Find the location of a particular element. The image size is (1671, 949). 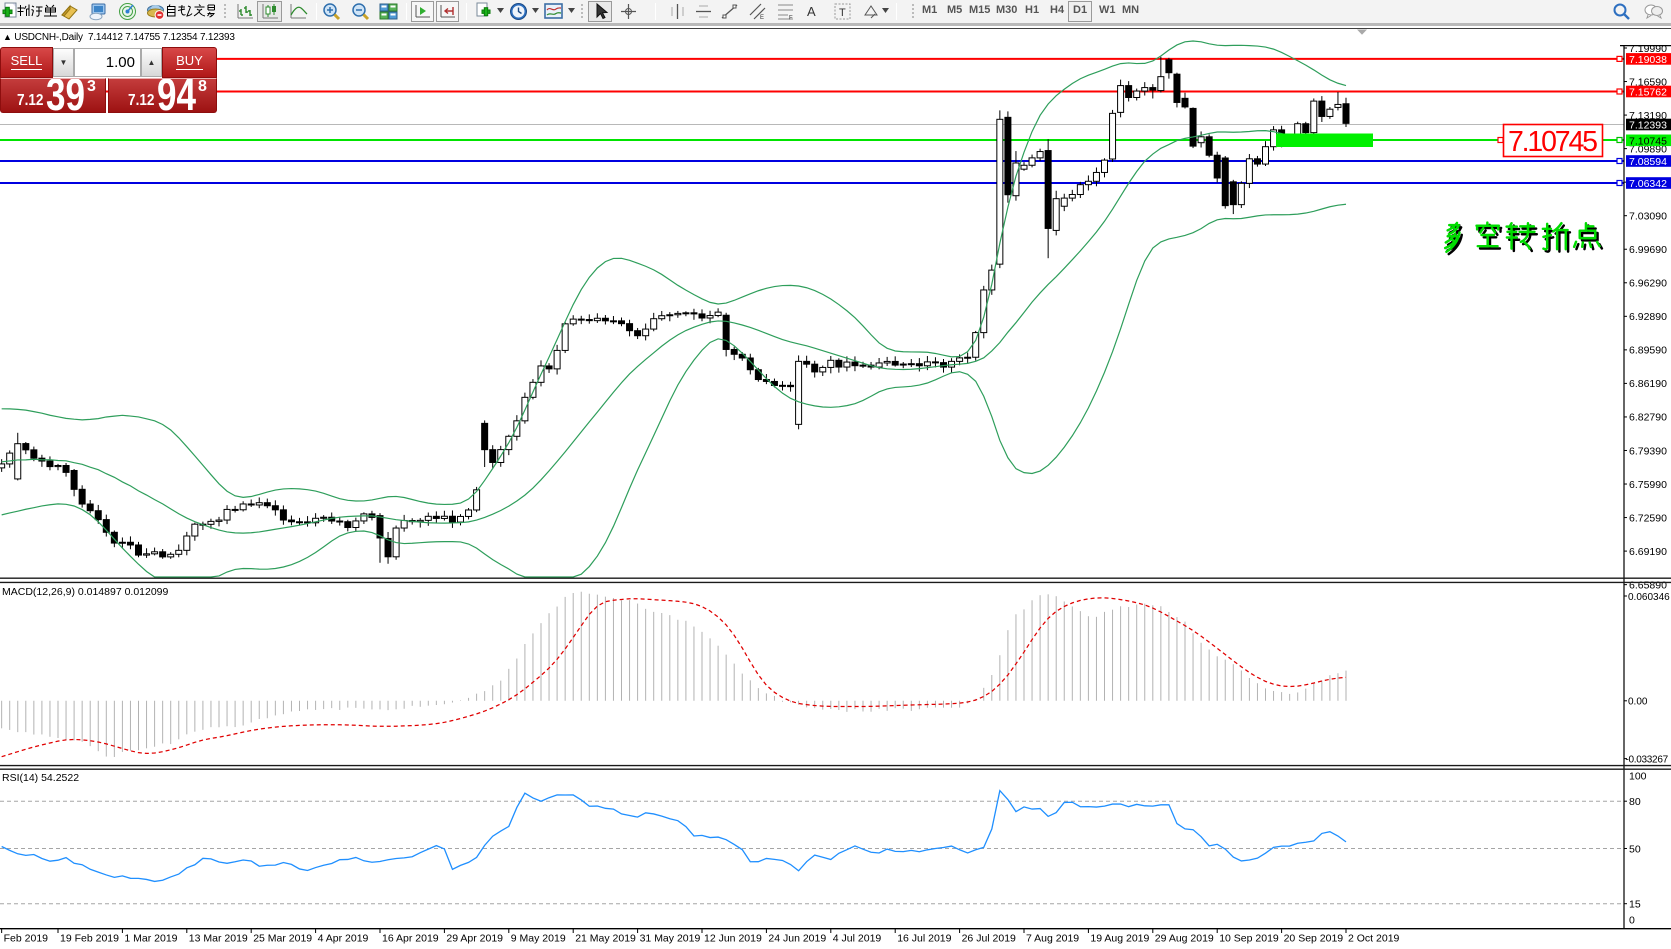

svg-text:MACD(12,26,9) 0.014897 0.01209: MACD(12,26,9) 0.014897 0.012099 is located at coordinates (85, 592).